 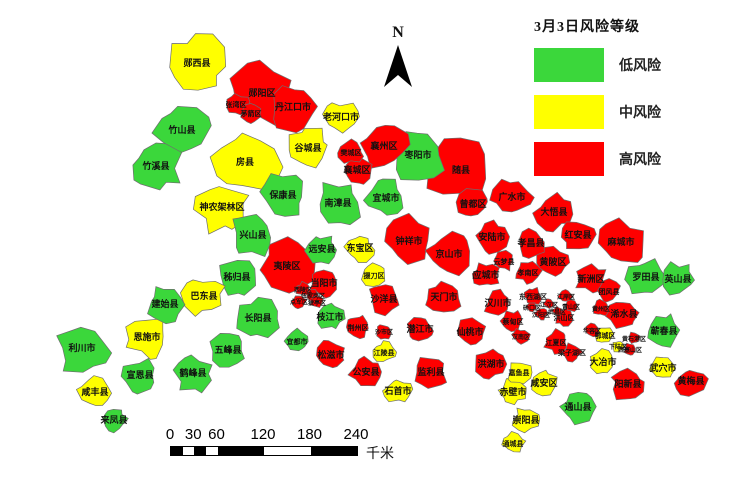 I want to click on map-region-label: 麻城市, so click(x=620, y=241).